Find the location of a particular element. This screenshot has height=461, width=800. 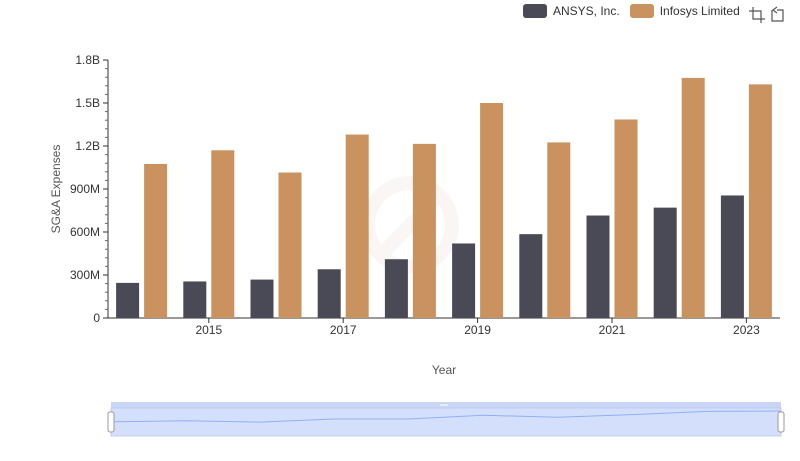

y-axis: 0 300M 600M 900M 1.2B 1.5B 1.8B is located at coordinates (89, 189).